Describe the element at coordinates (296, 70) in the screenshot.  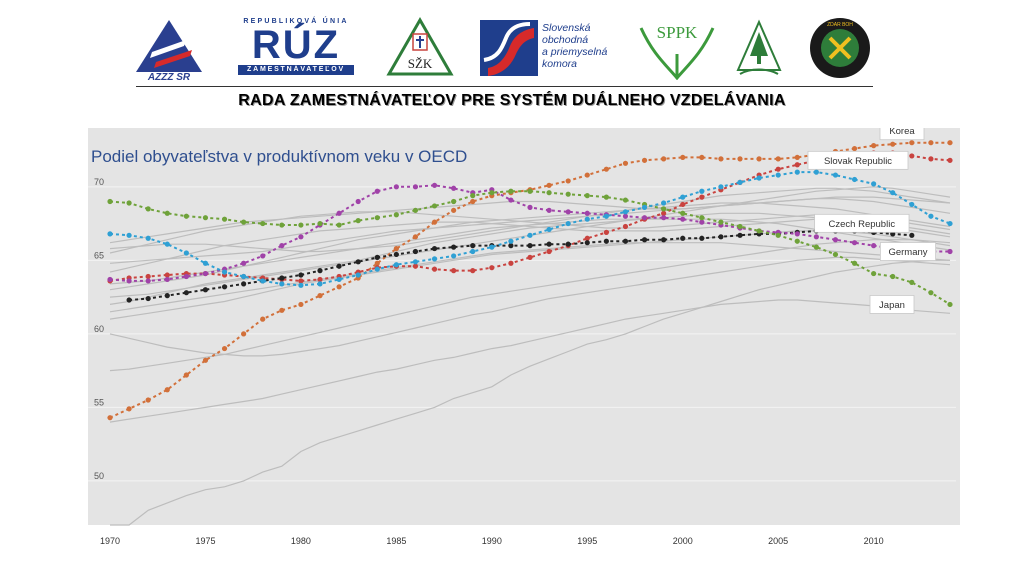
I see `ruz-logo-bottom: ZAMESTNÁVATEĽOV` at that location.